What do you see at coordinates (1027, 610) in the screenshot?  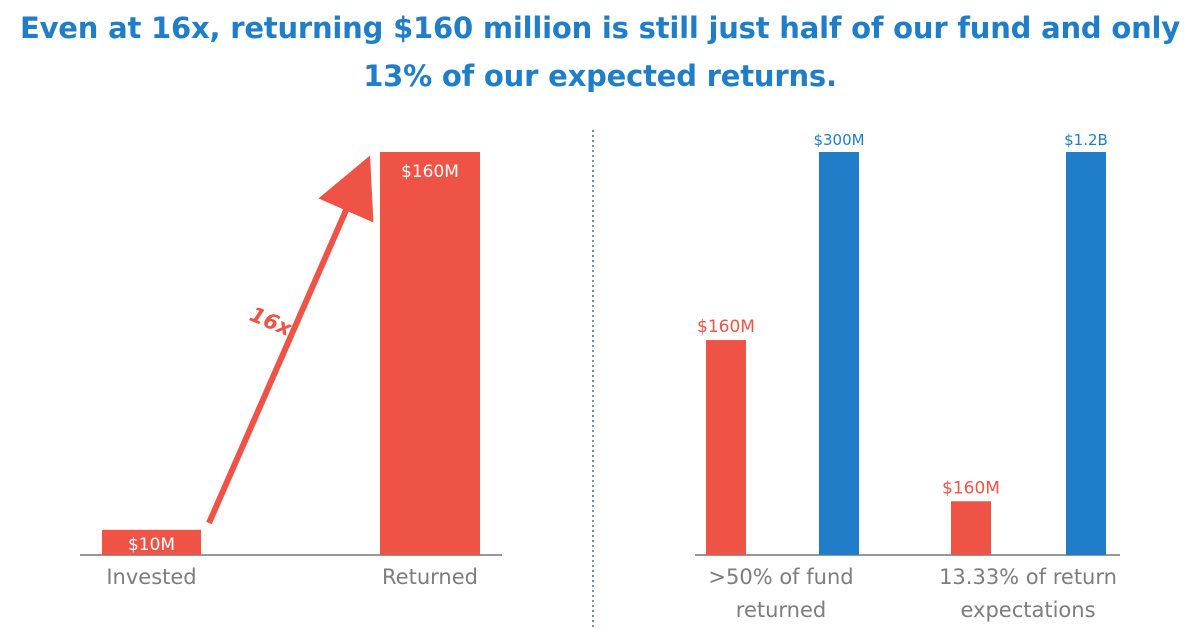 I see `category-label: expectations` at bounding box center [1027, 610].